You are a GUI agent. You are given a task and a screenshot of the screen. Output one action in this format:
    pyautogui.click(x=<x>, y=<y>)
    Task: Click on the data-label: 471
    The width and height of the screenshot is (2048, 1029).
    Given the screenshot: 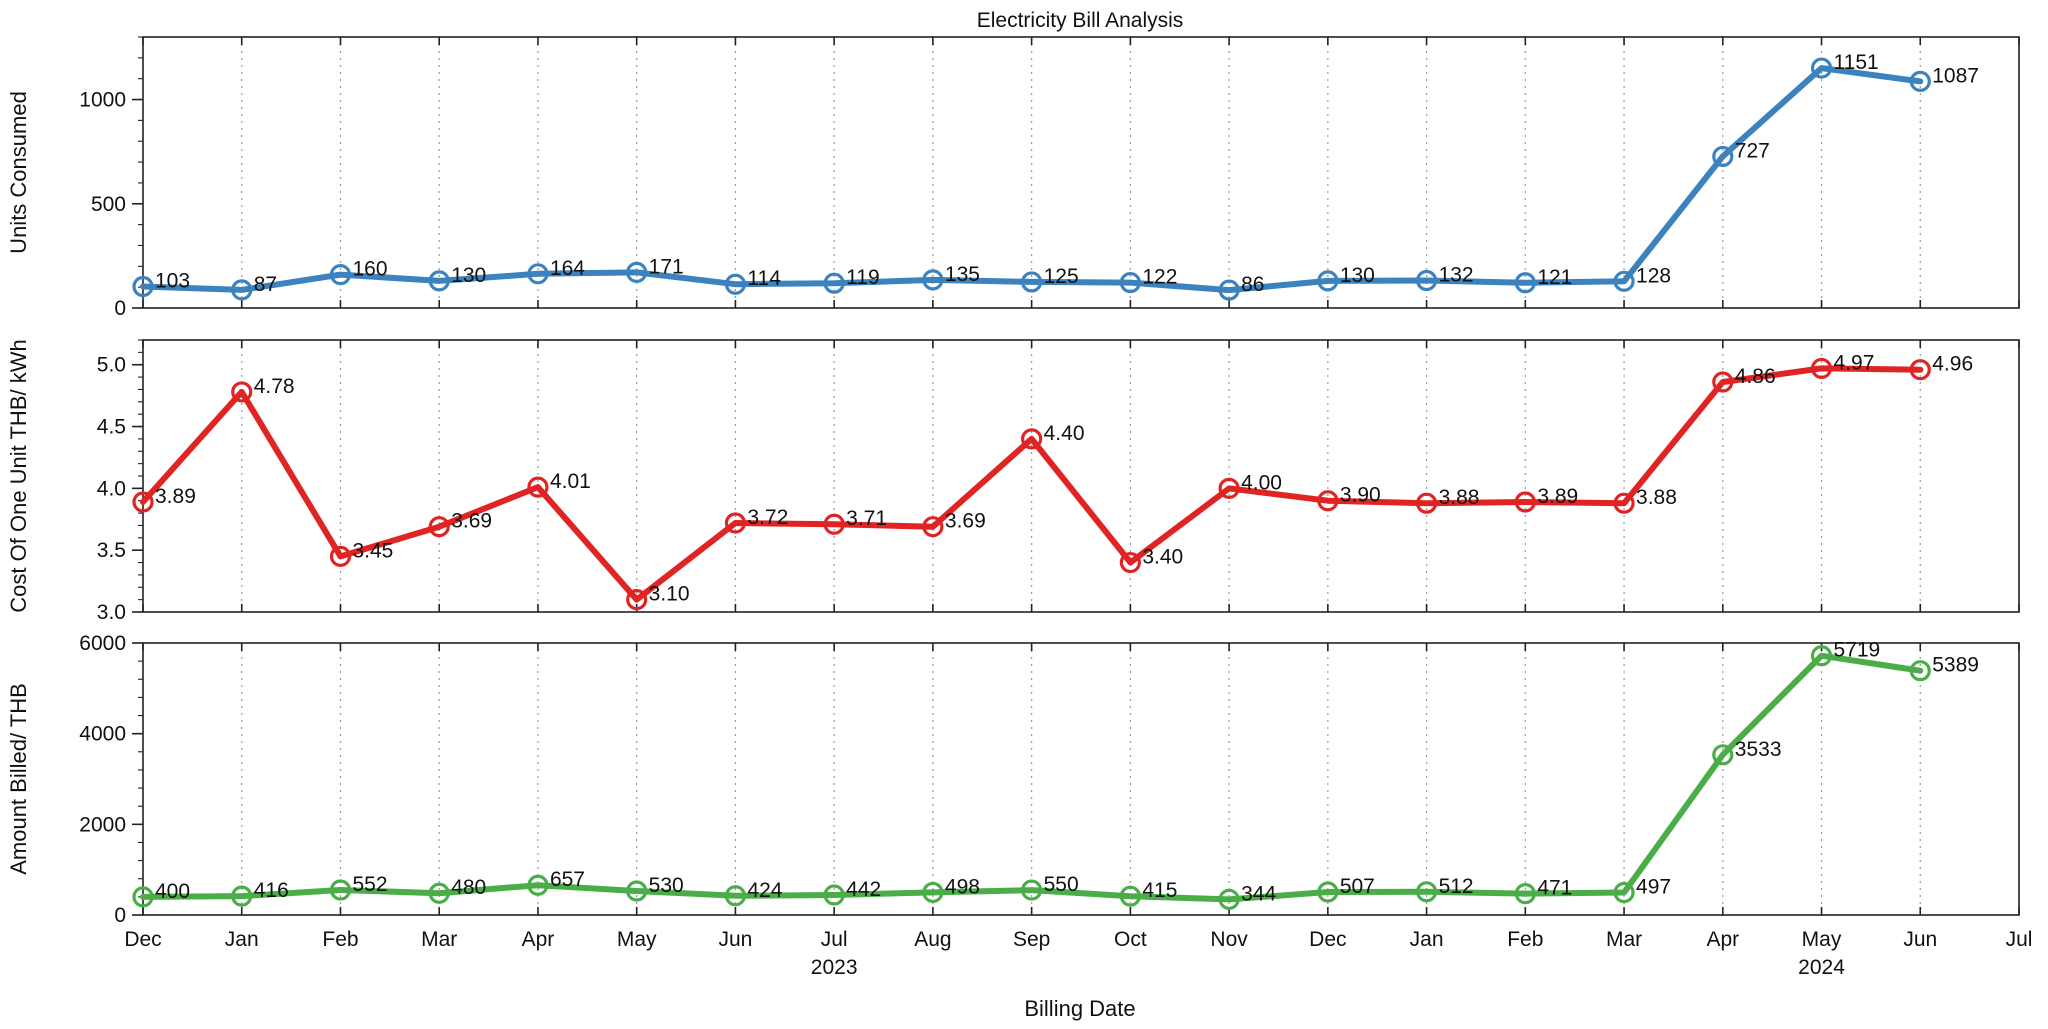 What is the action you would take?
    pyautogui.click(x=1554, y=888)
    